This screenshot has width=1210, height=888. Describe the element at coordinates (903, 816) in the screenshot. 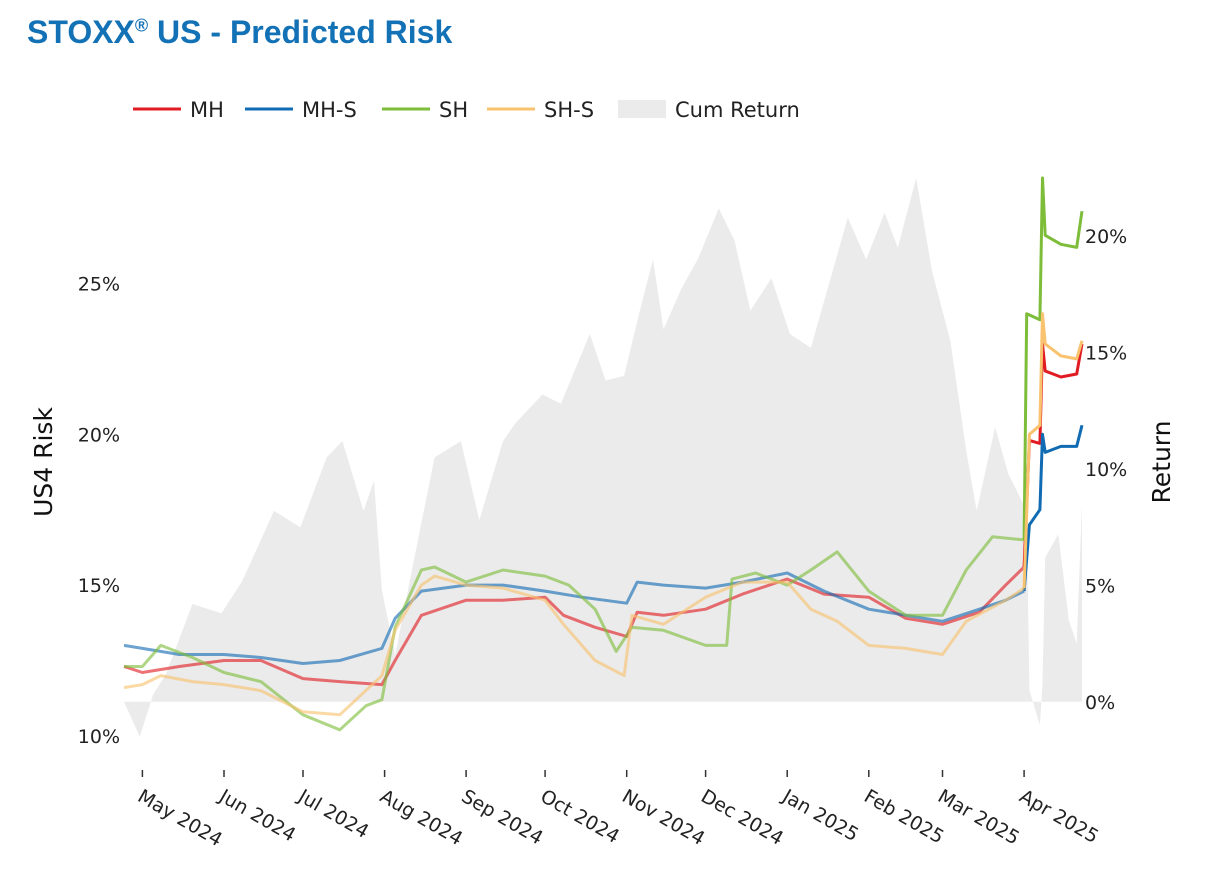

I see `x-tick-label: Feb 2025` at that location.